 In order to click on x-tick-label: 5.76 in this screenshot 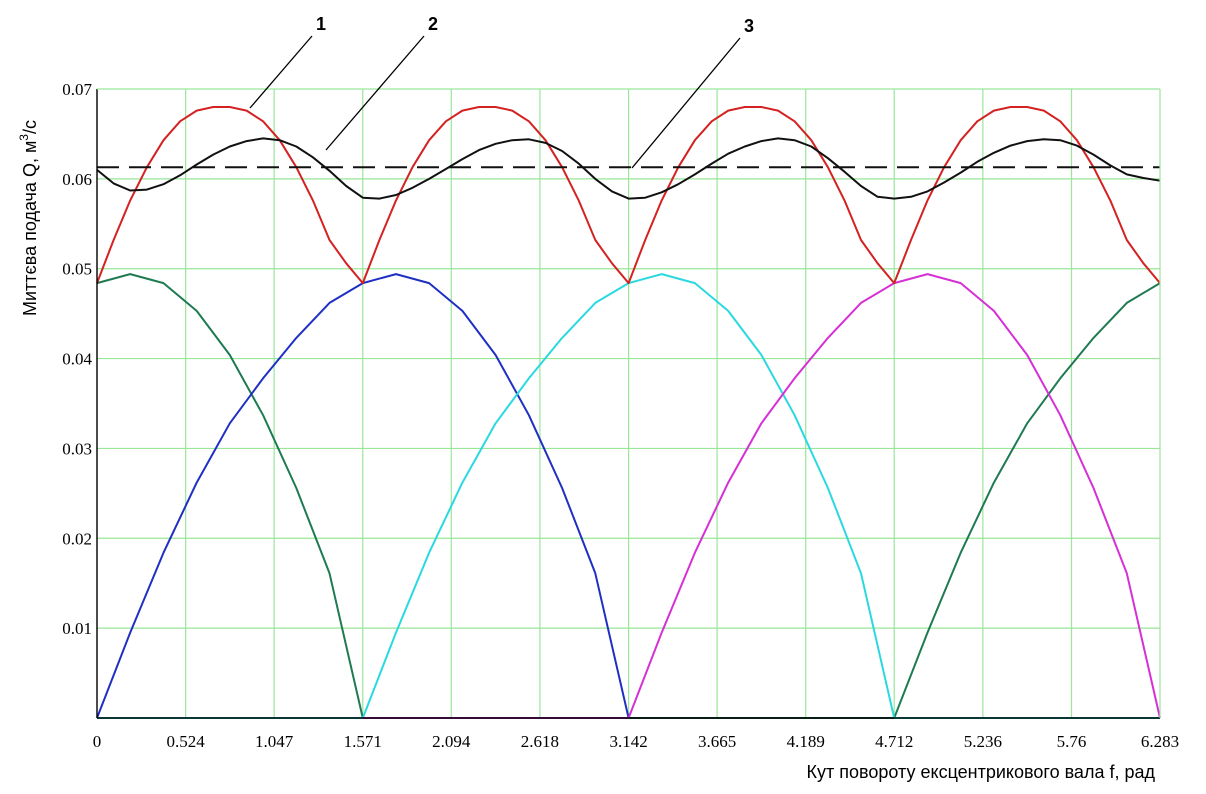, I will do `click(1072, 741)`.